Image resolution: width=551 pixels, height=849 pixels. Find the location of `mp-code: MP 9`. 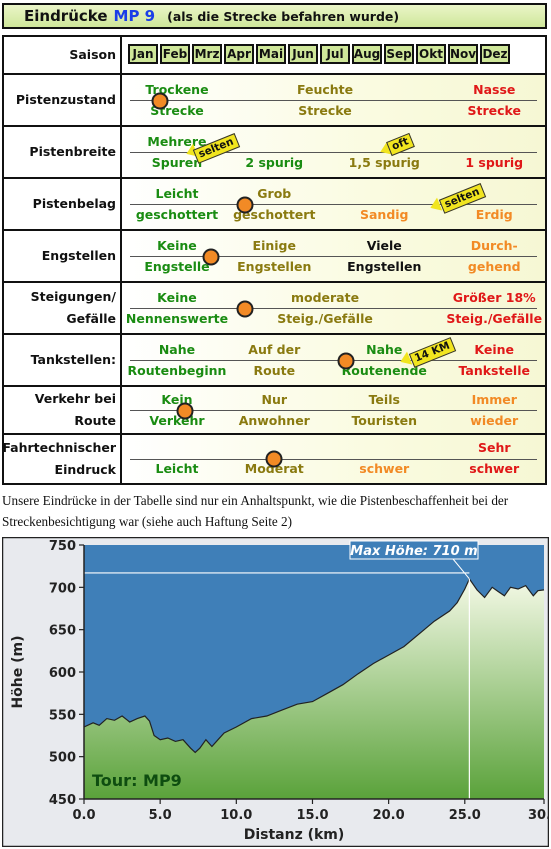

mp-code: MP 9 is located at coordinates (134, 16).